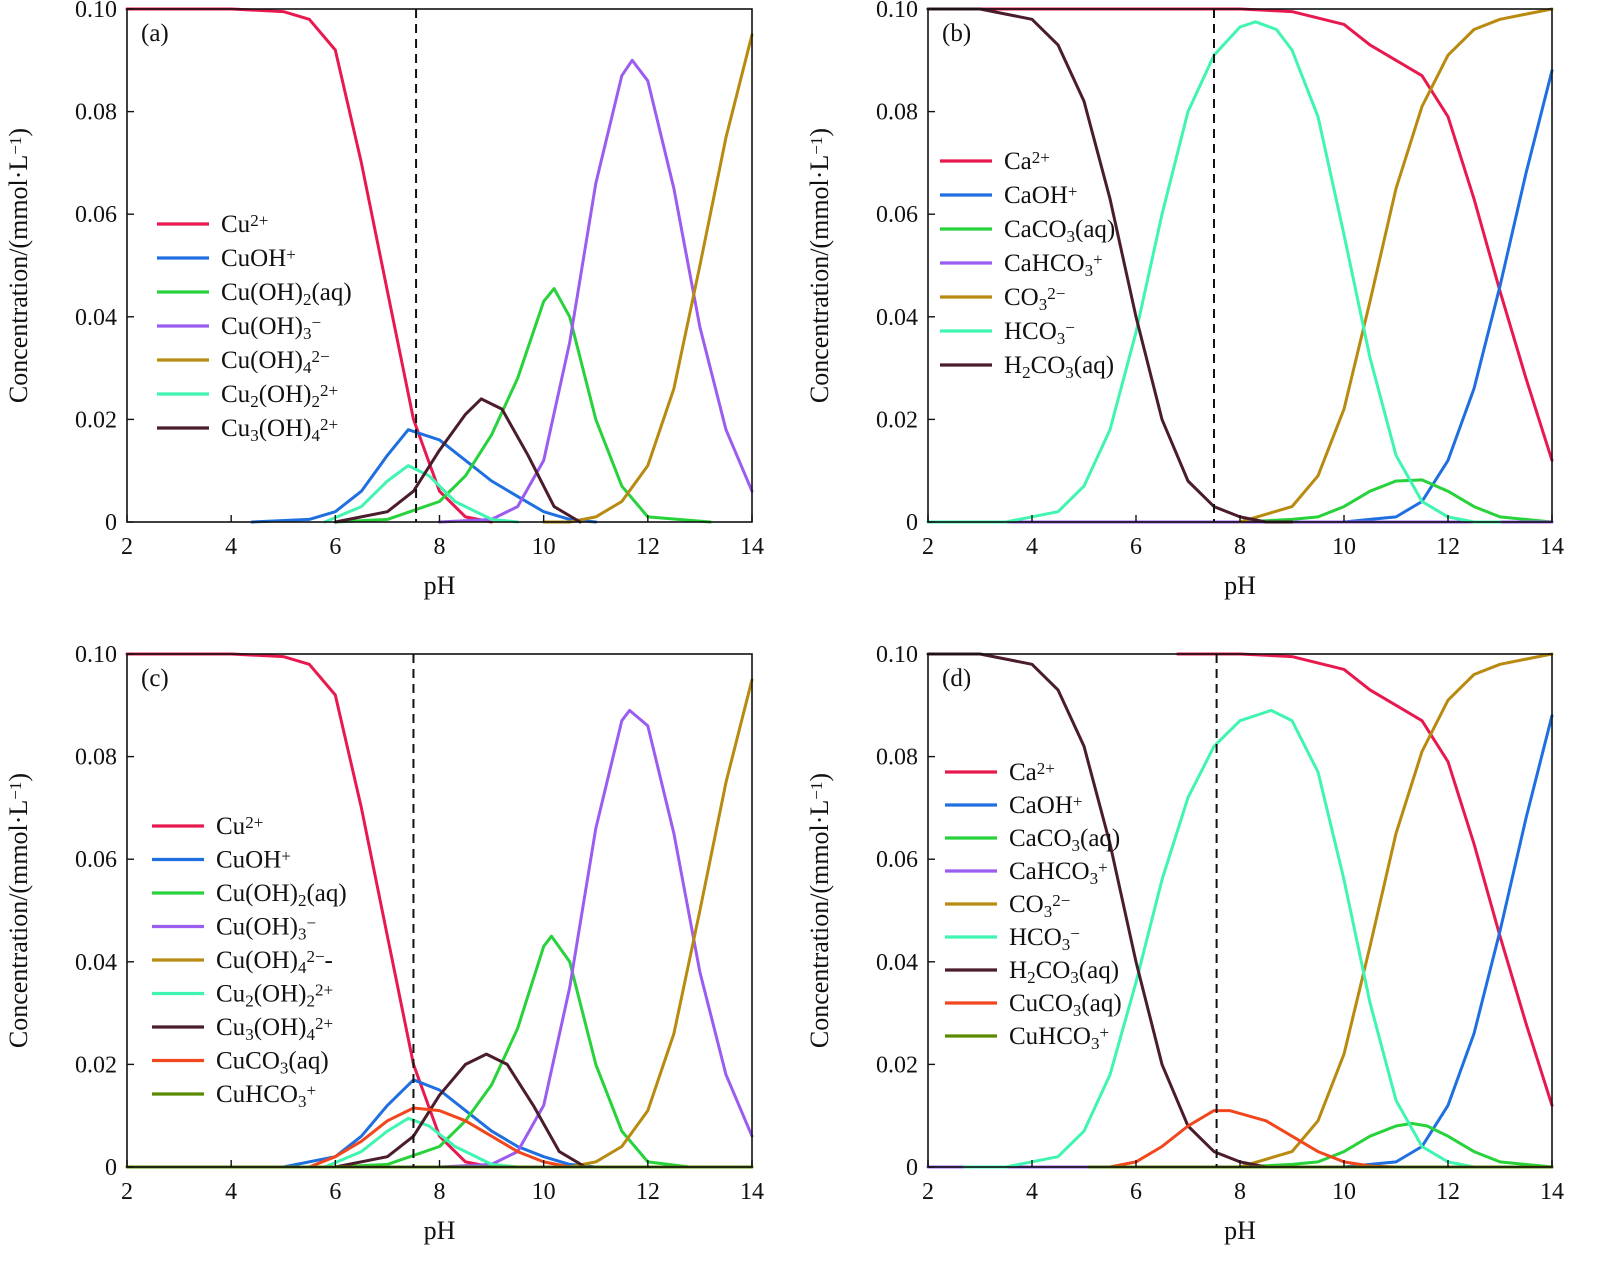  What do you see at coordinates (244, 224) in the screenshot?
I see `legend-entry: Cu2+` at bounding box center [244, 224].